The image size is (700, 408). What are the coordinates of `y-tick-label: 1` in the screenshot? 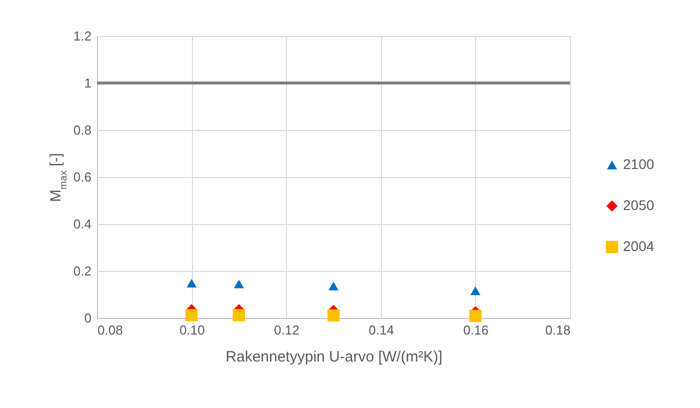 It's located at (88, 83).